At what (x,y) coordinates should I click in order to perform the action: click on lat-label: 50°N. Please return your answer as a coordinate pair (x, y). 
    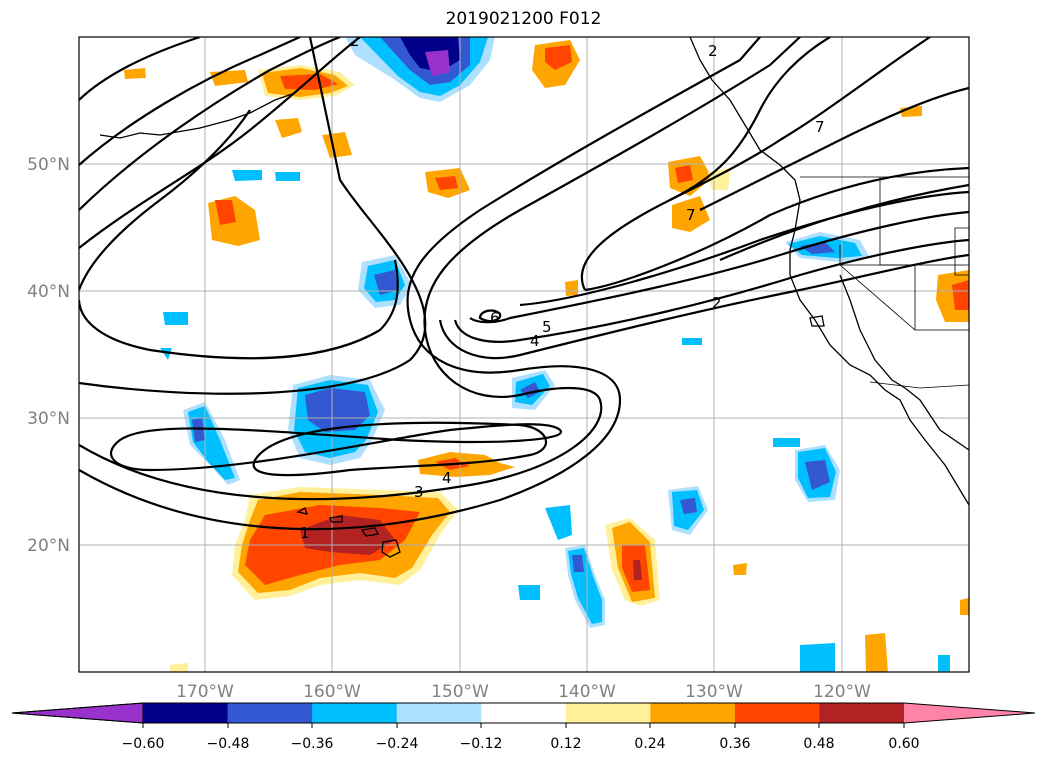
    Looking at the image, I should click on (48, 165).